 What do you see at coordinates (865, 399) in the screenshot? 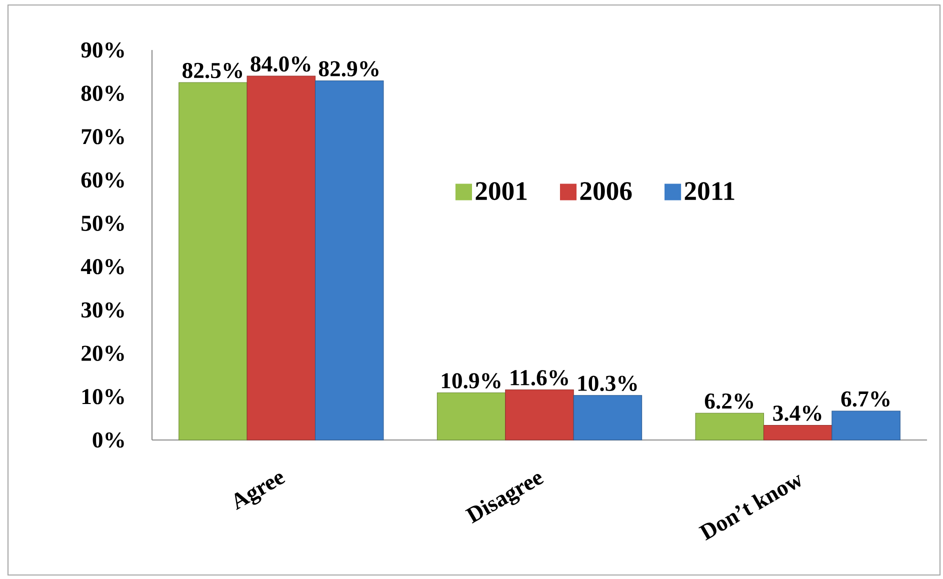
I see `data-label: 6.7%` at bounding box center [865, 399].